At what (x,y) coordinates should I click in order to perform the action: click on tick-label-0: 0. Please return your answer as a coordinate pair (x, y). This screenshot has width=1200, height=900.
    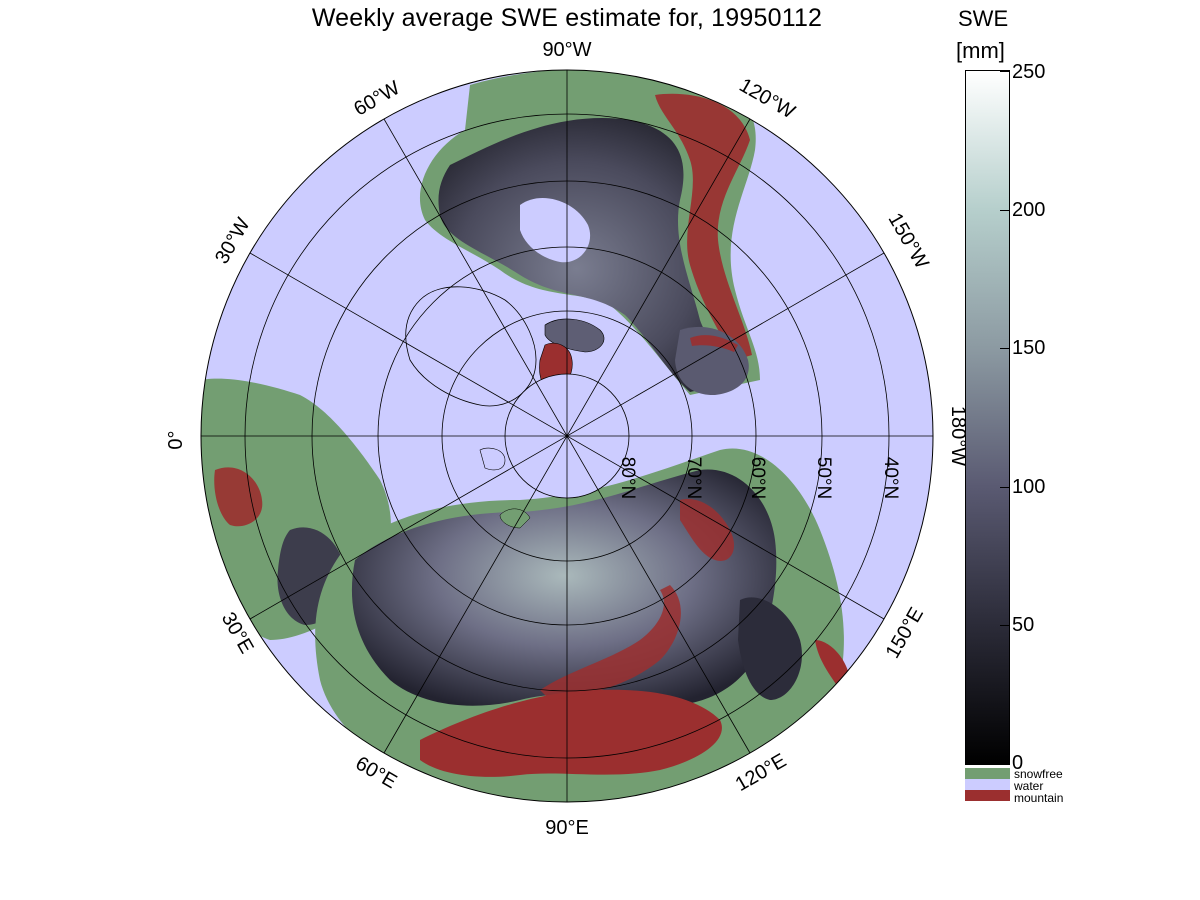
    Looking at the image, I should click on (1018, 763).